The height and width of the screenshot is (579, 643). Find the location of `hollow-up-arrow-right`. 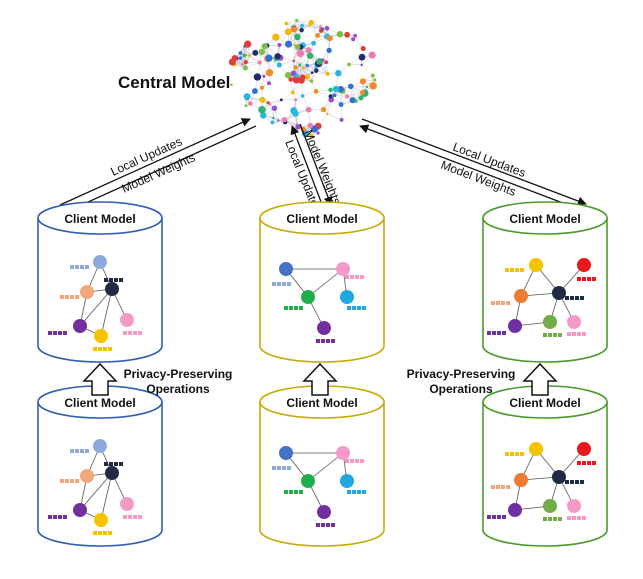

hollow-up-arrow-right is located at coordinates (540, 379).